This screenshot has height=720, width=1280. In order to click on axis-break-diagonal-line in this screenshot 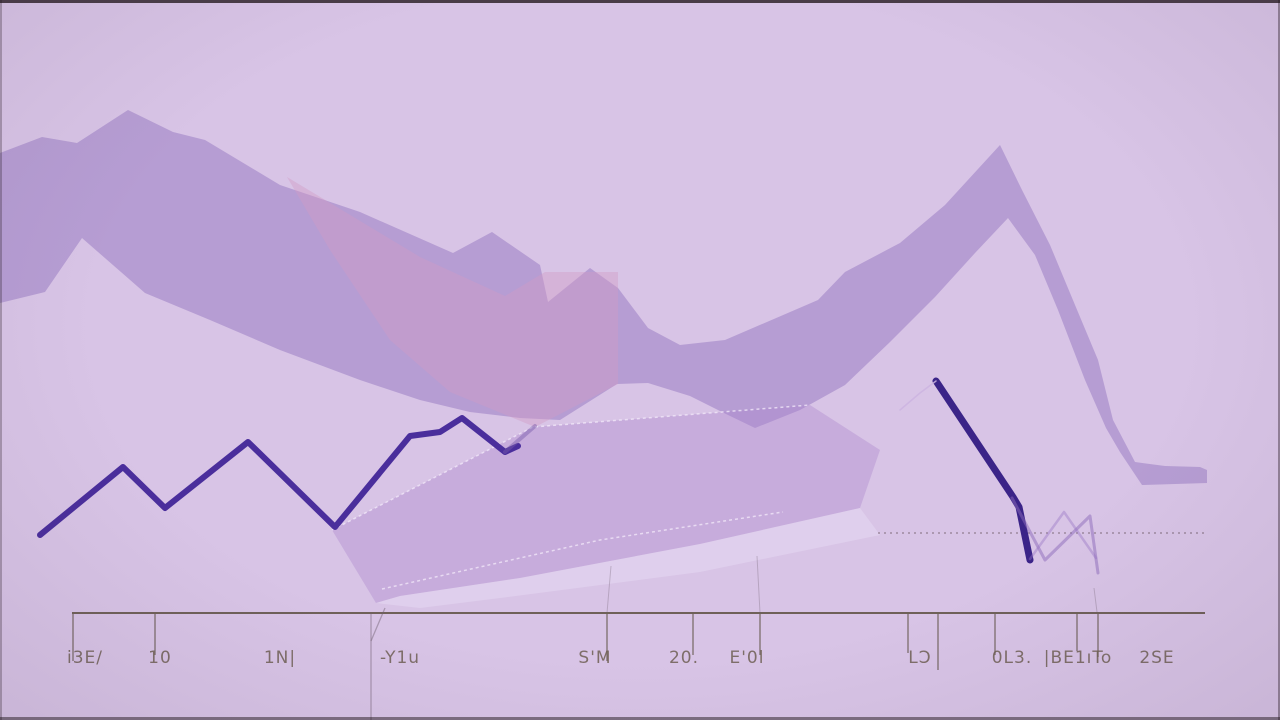, I will do `click(378, 624)`.